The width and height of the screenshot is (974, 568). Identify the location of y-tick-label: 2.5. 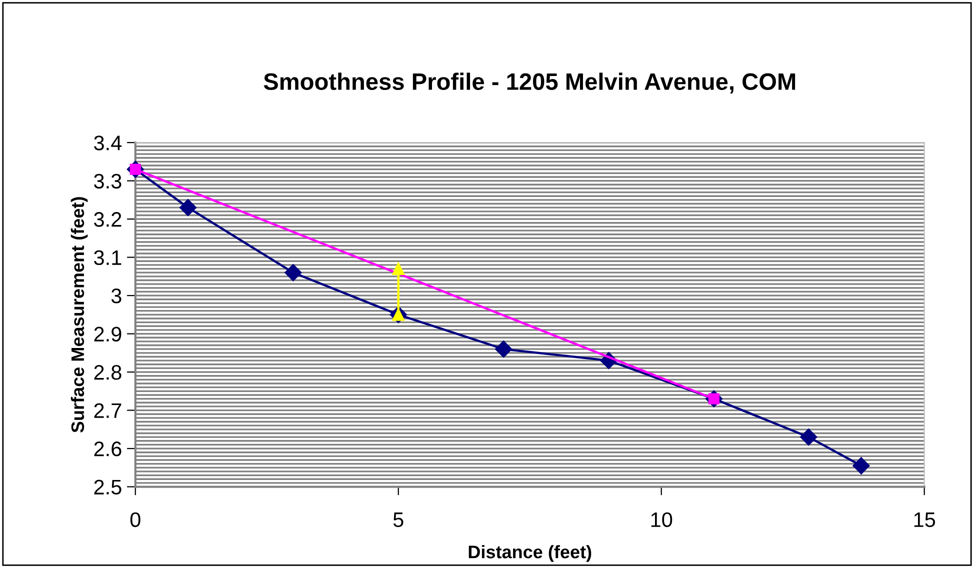
(108, 487).